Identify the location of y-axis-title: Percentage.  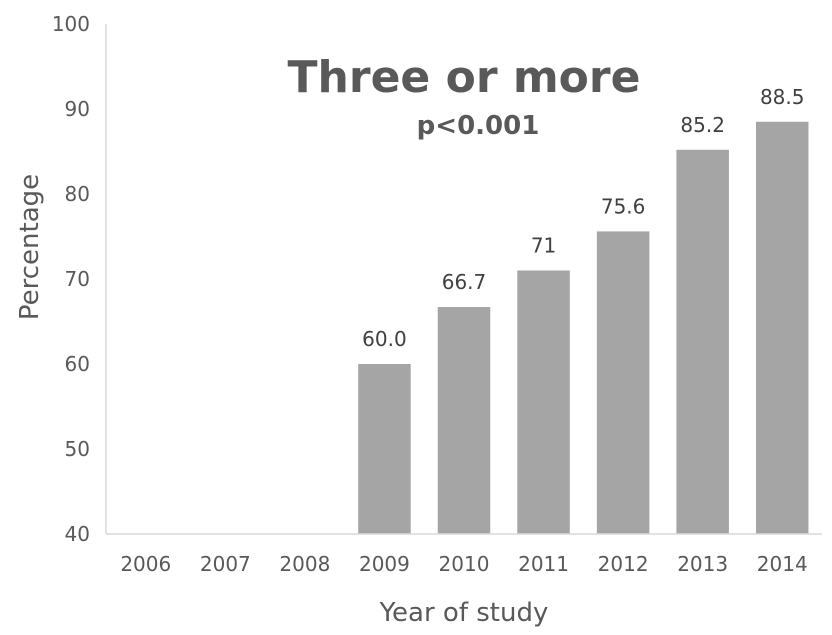
(30, 247).